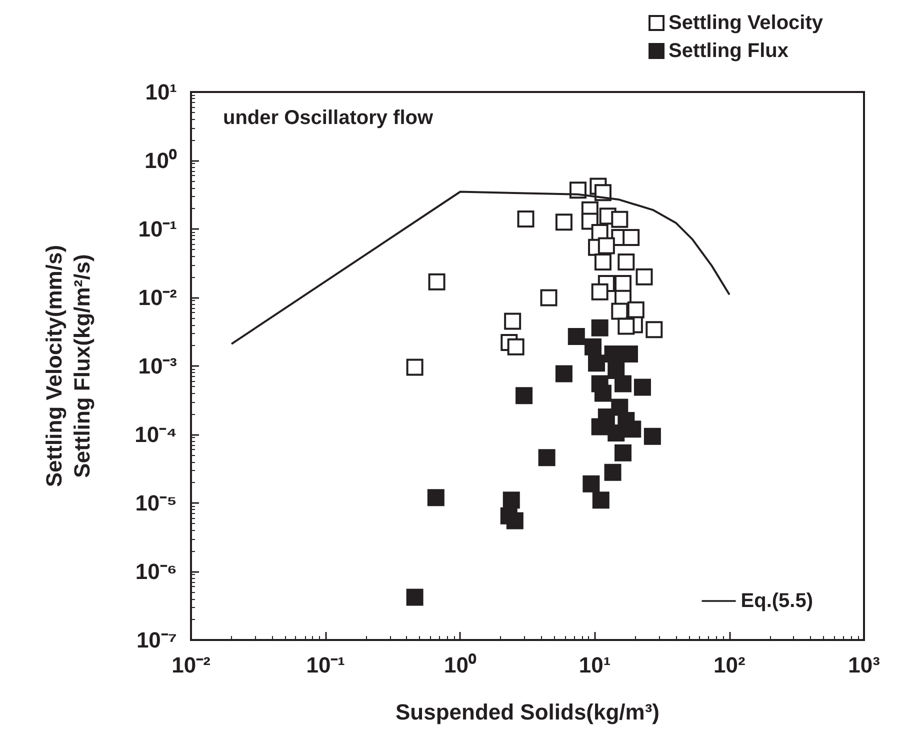 The width and height of the screenshot is (906, 752). I want to click on legend-label: Settling Velocity, so click(746, 23).